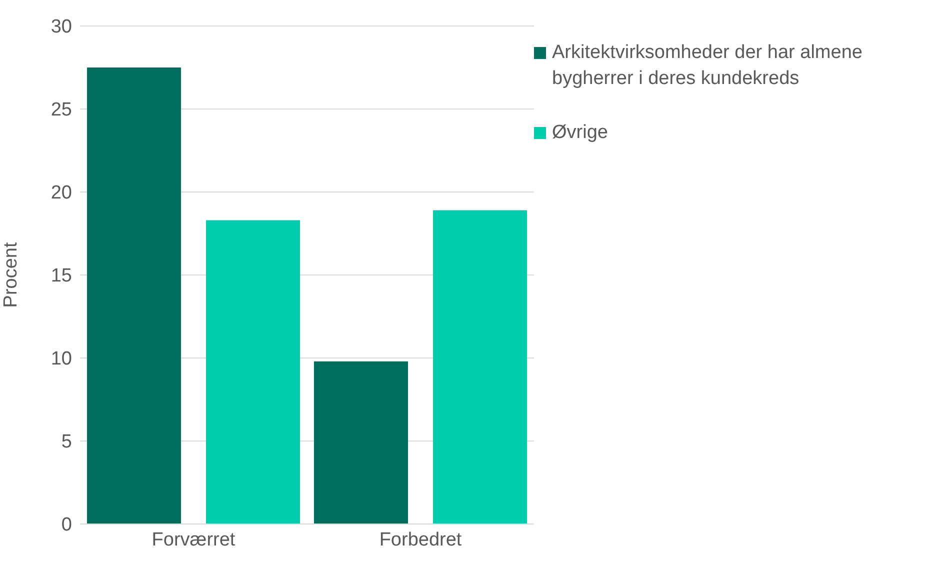  I want to click on y-tick-label: 0, so click(66, 525).